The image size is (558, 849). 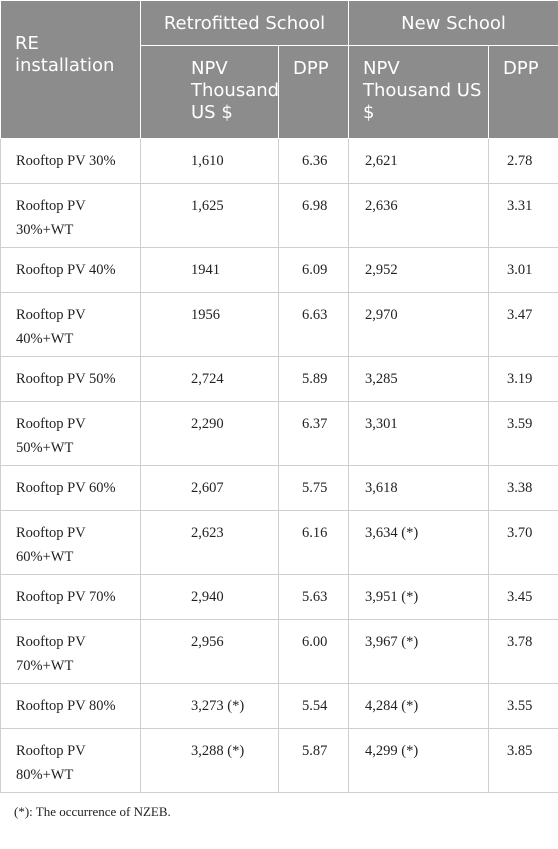 What do you see at coordinates (418, 324) in the screenshot?
I see `value-cell: 2,970` at bounding box center [418, 324].